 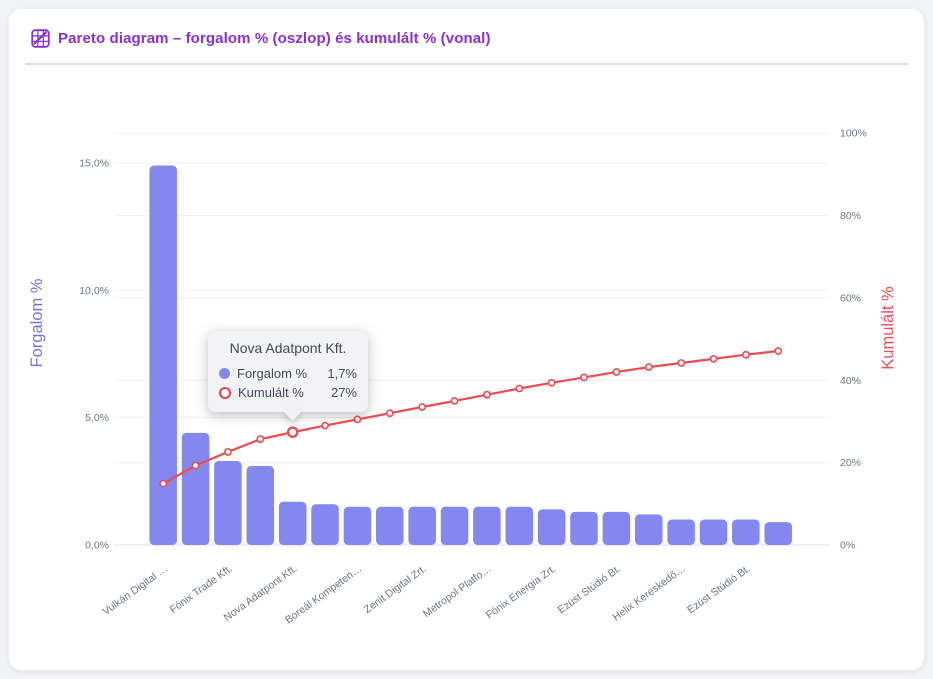 I want to click on left-tick-label: 5,0%, so click(x=97, y=418).